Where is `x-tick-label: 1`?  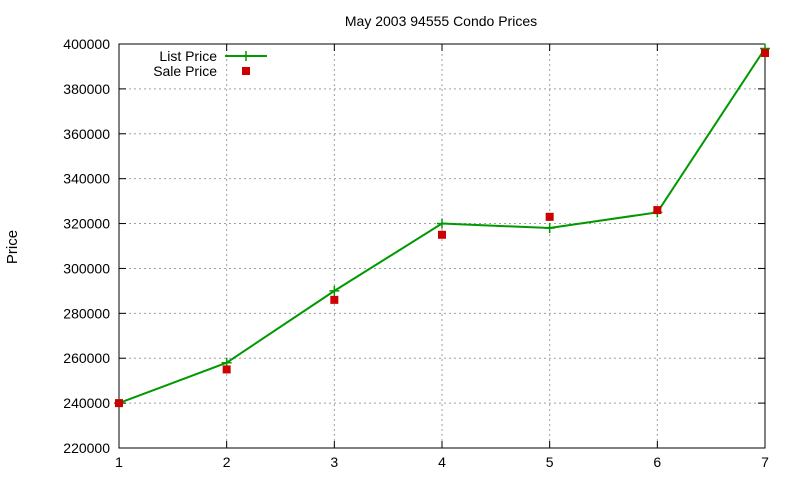 x-tick-label: 1 is located at coordinates (119, 462).